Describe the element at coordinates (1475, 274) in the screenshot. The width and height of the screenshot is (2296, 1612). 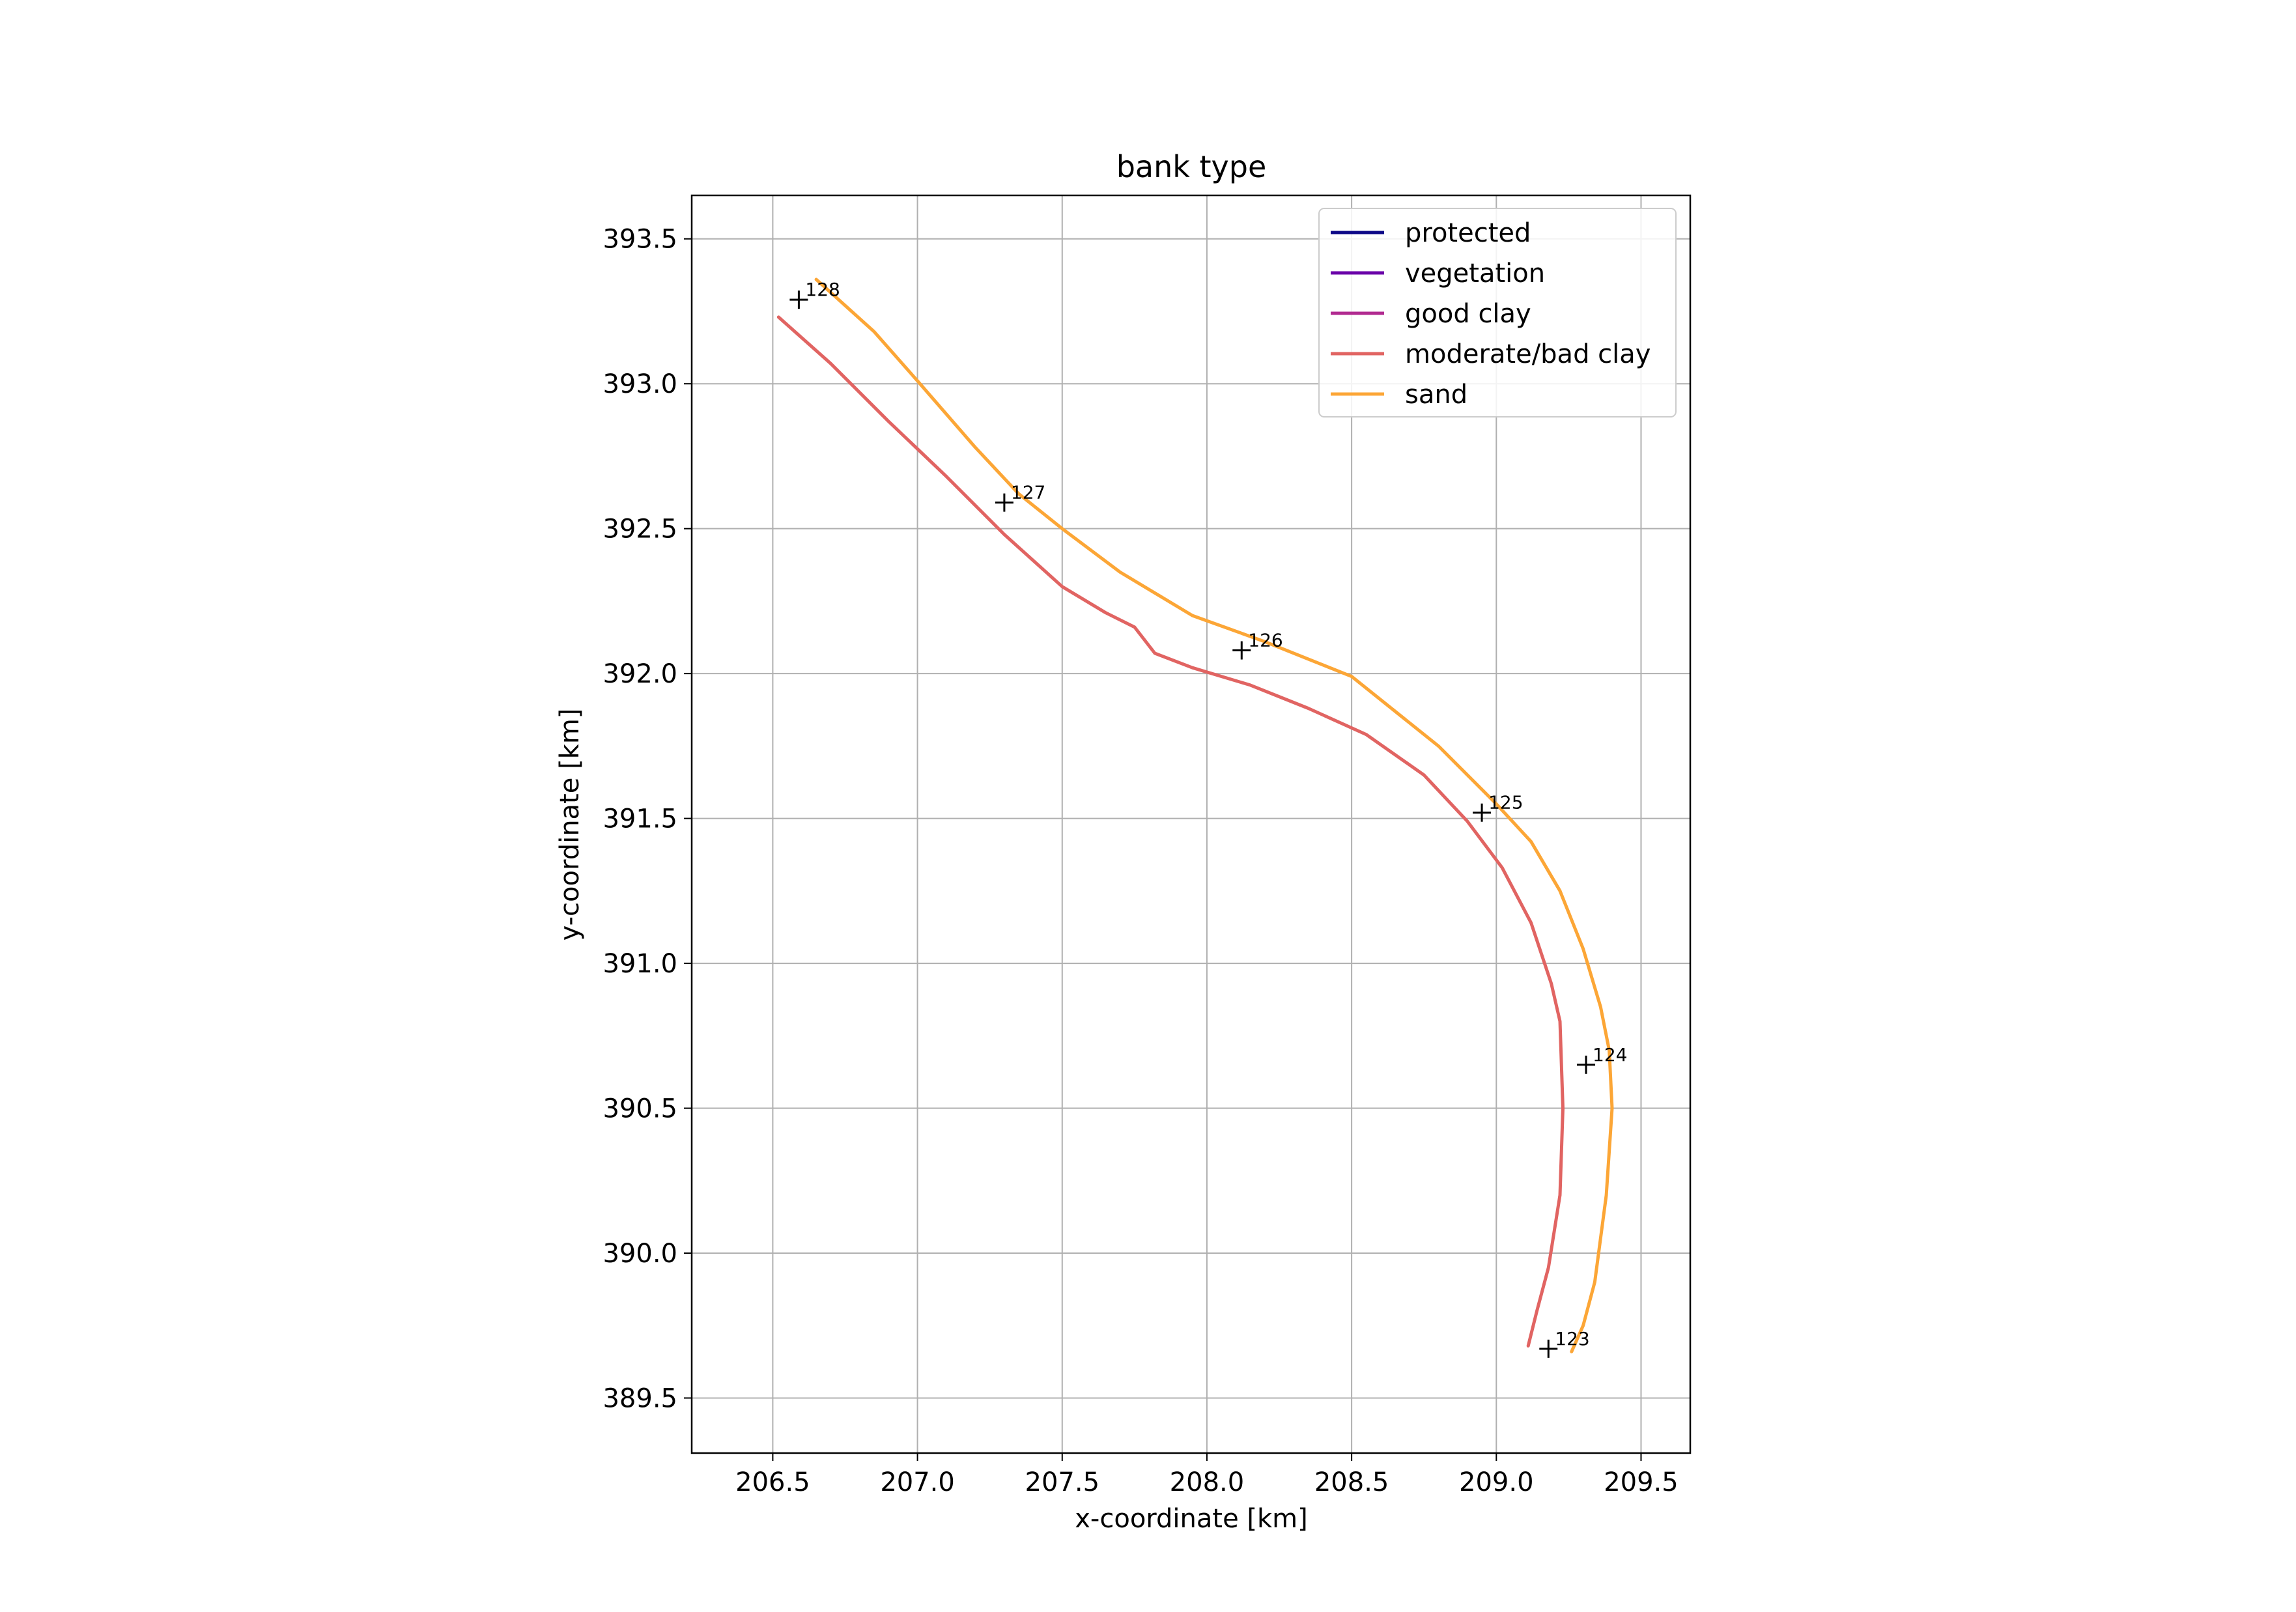
I see `legend-label: vegetation` at that location.